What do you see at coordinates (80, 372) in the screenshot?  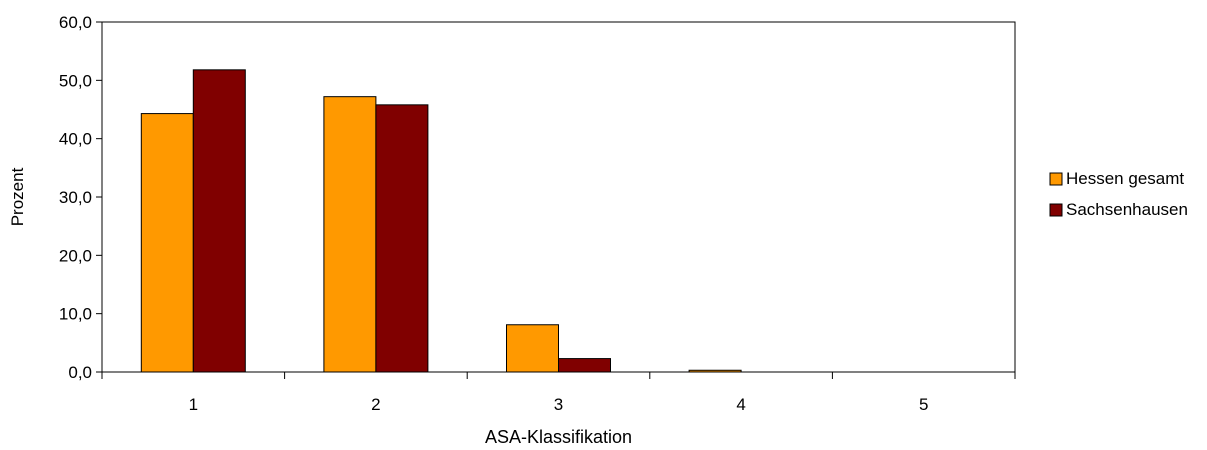 I see `y-tick-label: 0,0` at bounding box center [80, 372].